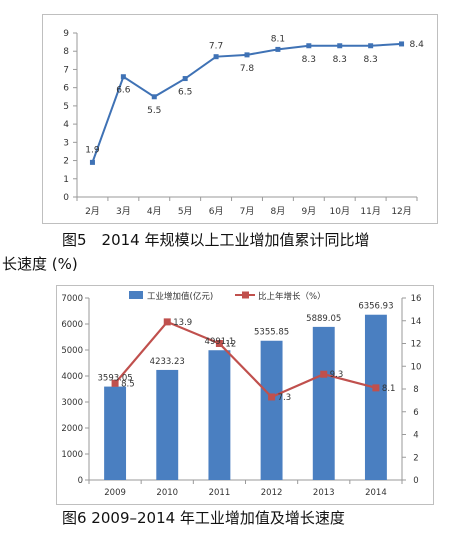  Describe the element at coordinates (417, 45) in the screenshot. I see `data-label: 8.4` at that location.